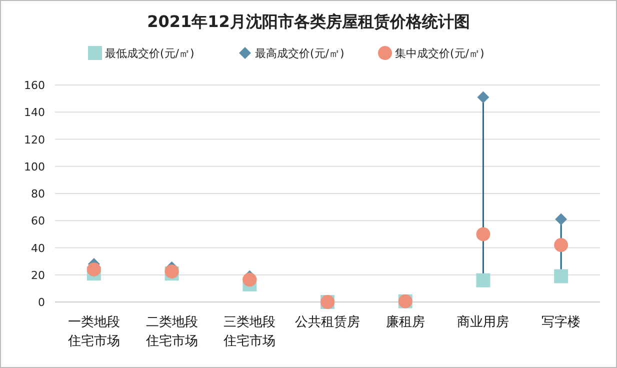 This screenshot has height=368, width=617. I want to click on category-label: 一类地段, so click(94, 322).